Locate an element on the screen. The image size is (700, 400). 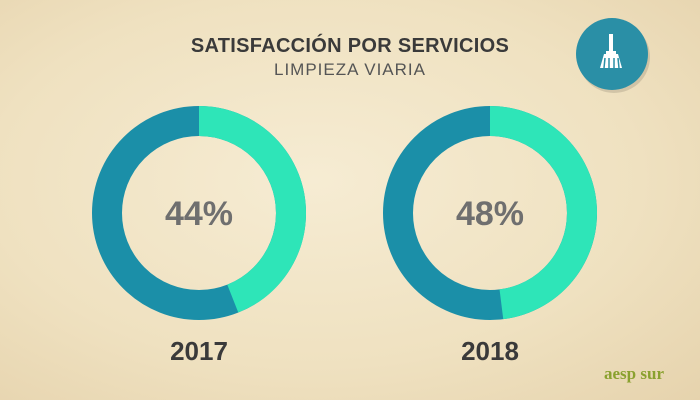
donut-year-label: 2017 is located at coordinates (199, 351).